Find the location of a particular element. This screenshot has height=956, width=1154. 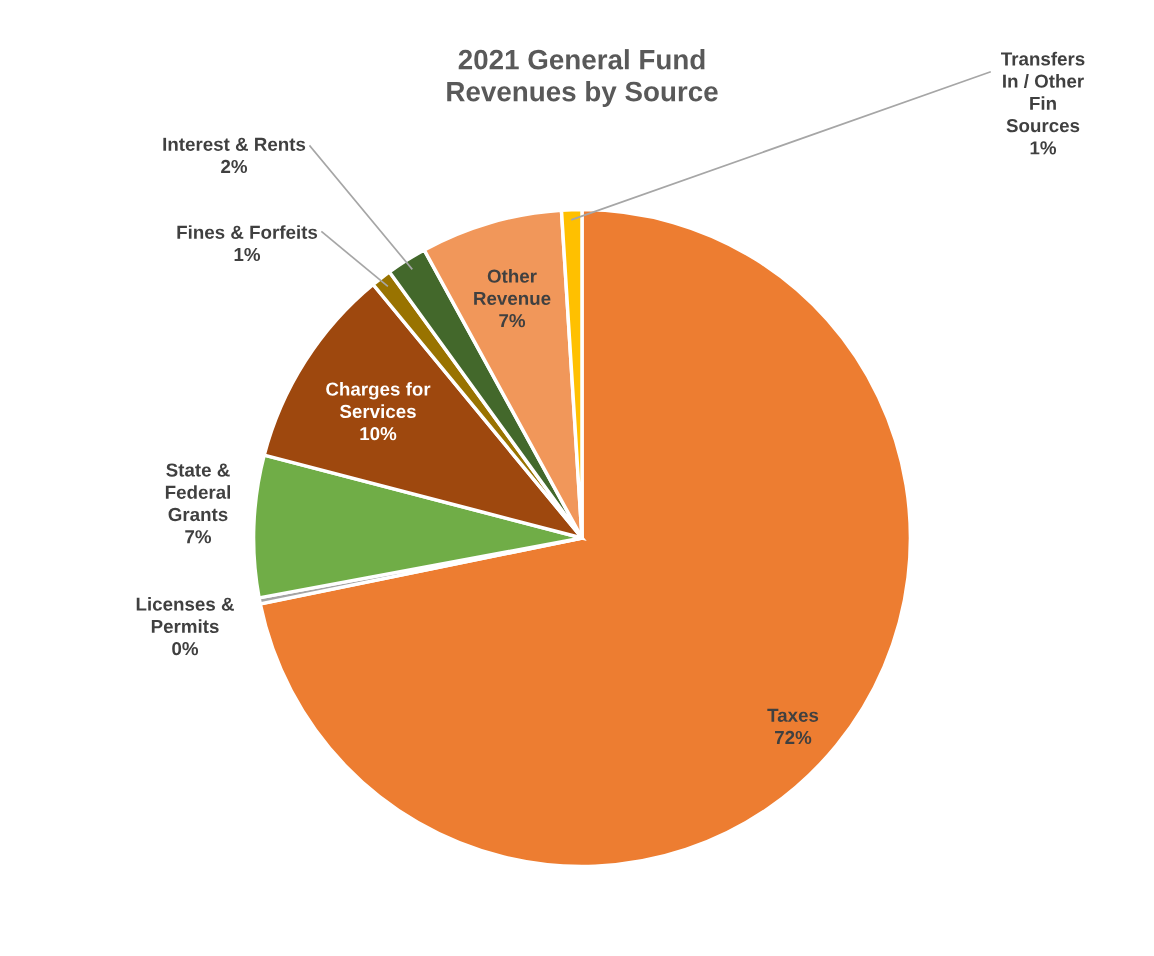

slice-label: Licenses & Permits is located at coordinates (185, 615).